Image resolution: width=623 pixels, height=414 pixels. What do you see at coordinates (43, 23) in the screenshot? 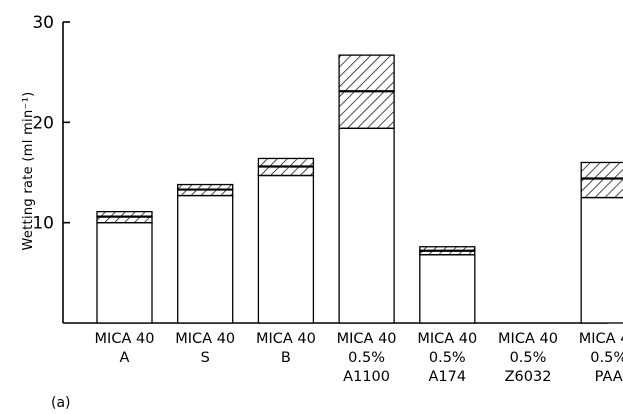
I see `y-tick-label: 30` at bounding box center [43, 23].